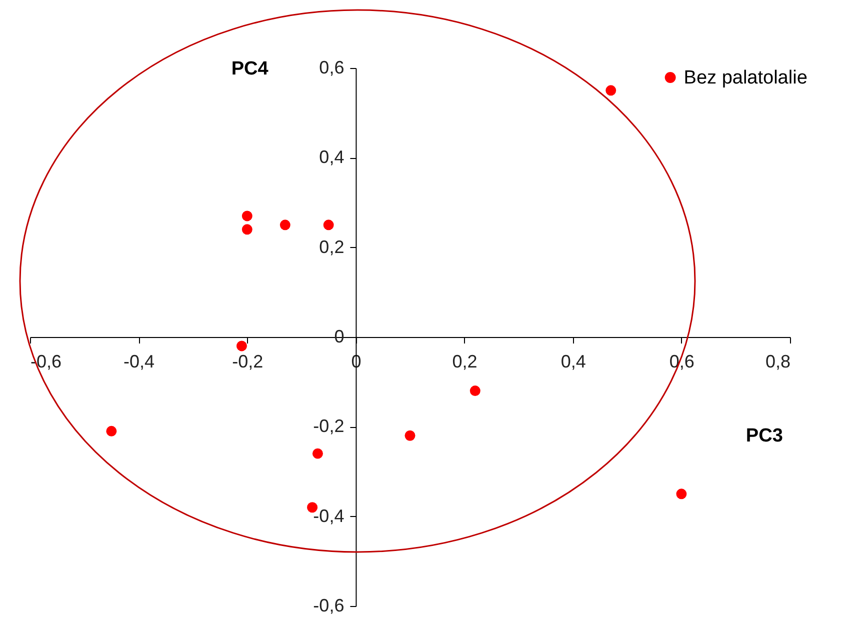  What do you see at coordinates (465, 362) in the screenshot?
I see `x-tick-label: 0,2` at bounding box center [465, 362].